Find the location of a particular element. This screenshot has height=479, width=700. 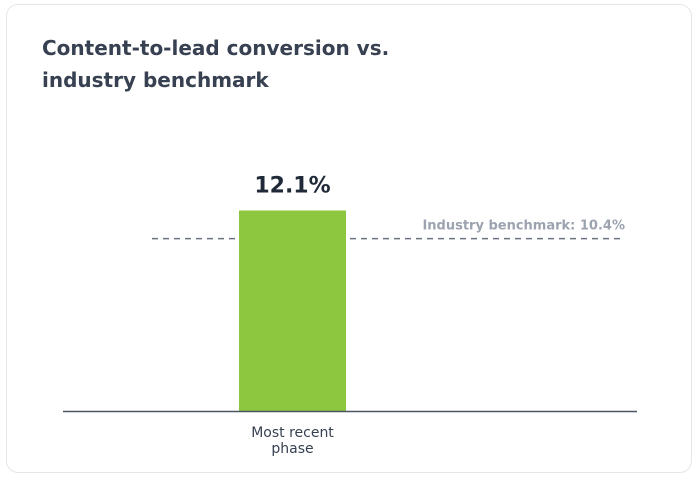

bar-value-label-0: 12.1% is located at coordinates (292, 185).